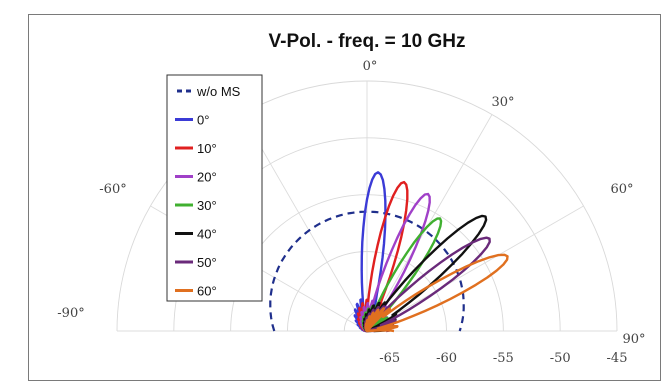 The height and width of the screenshot is (381, 661). Describe the element at coordinates (207, 148) in the screenshot. I see `legend-label: 10°` at that location.